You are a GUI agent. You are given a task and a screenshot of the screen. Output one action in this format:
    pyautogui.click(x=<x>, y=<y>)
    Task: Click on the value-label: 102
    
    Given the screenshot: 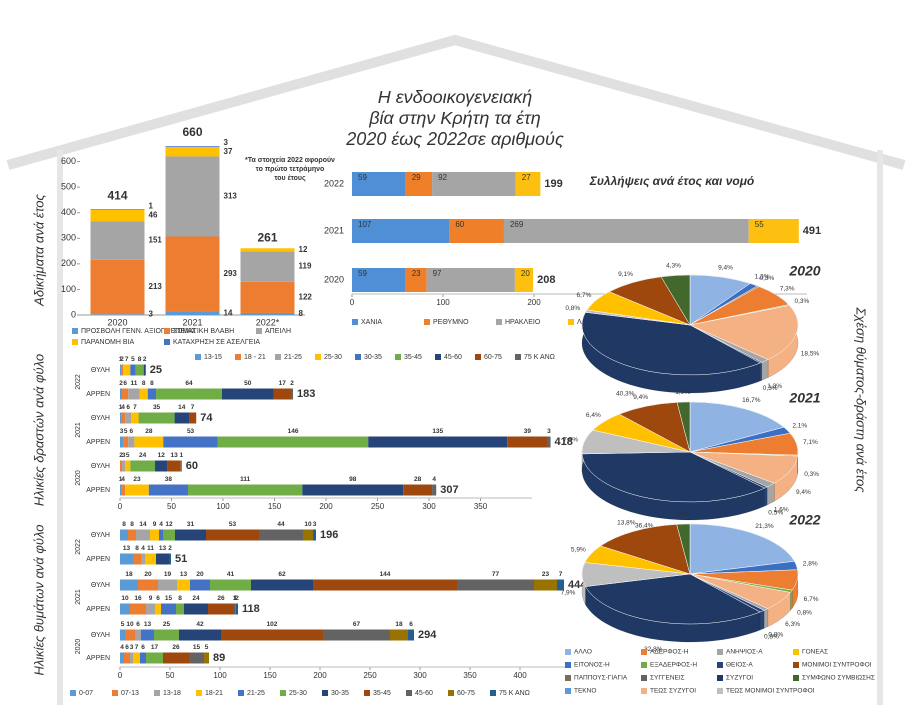 What is the action you would take?
    pyautogui.click(x=272, y=624)
    